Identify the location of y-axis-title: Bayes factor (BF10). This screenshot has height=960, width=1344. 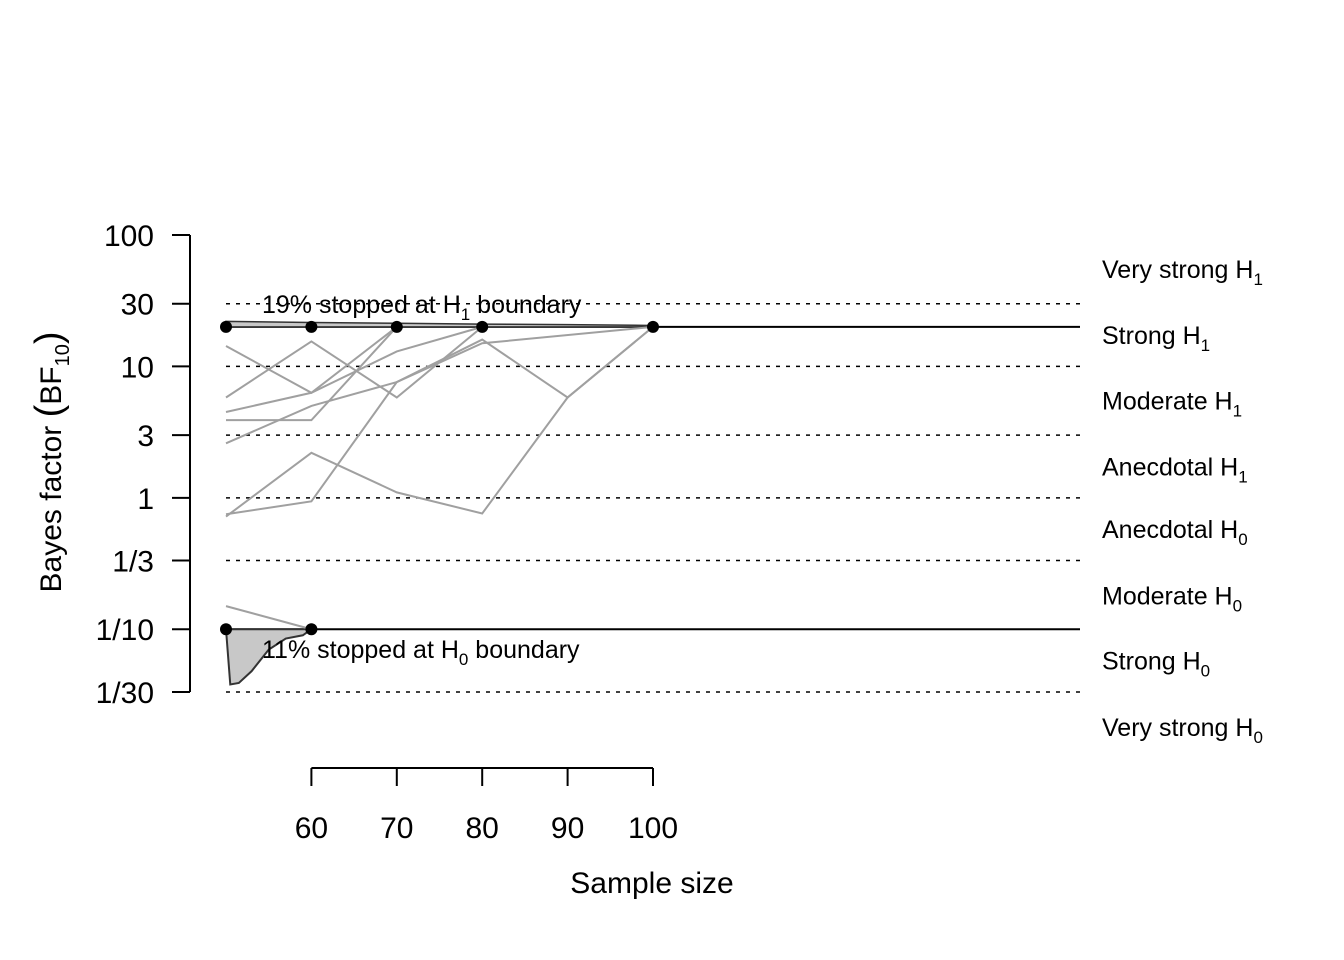
(51, 462).